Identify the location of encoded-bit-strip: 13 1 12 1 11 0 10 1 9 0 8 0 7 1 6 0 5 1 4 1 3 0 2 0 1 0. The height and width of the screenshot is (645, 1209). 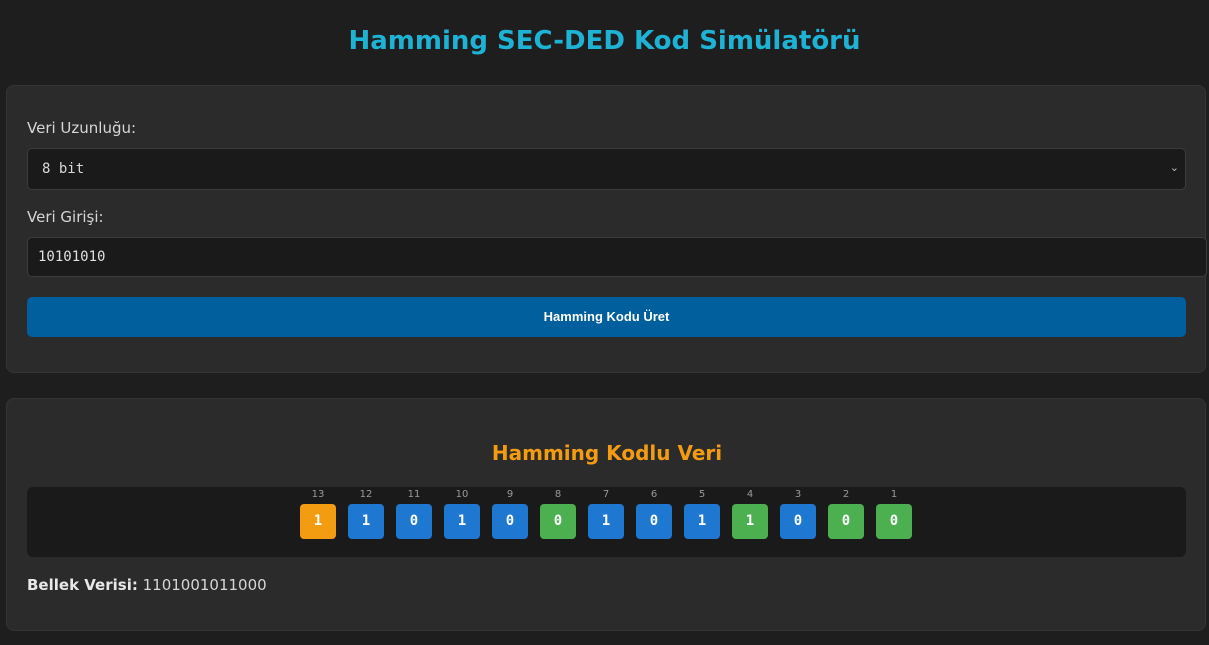
(606, 522).